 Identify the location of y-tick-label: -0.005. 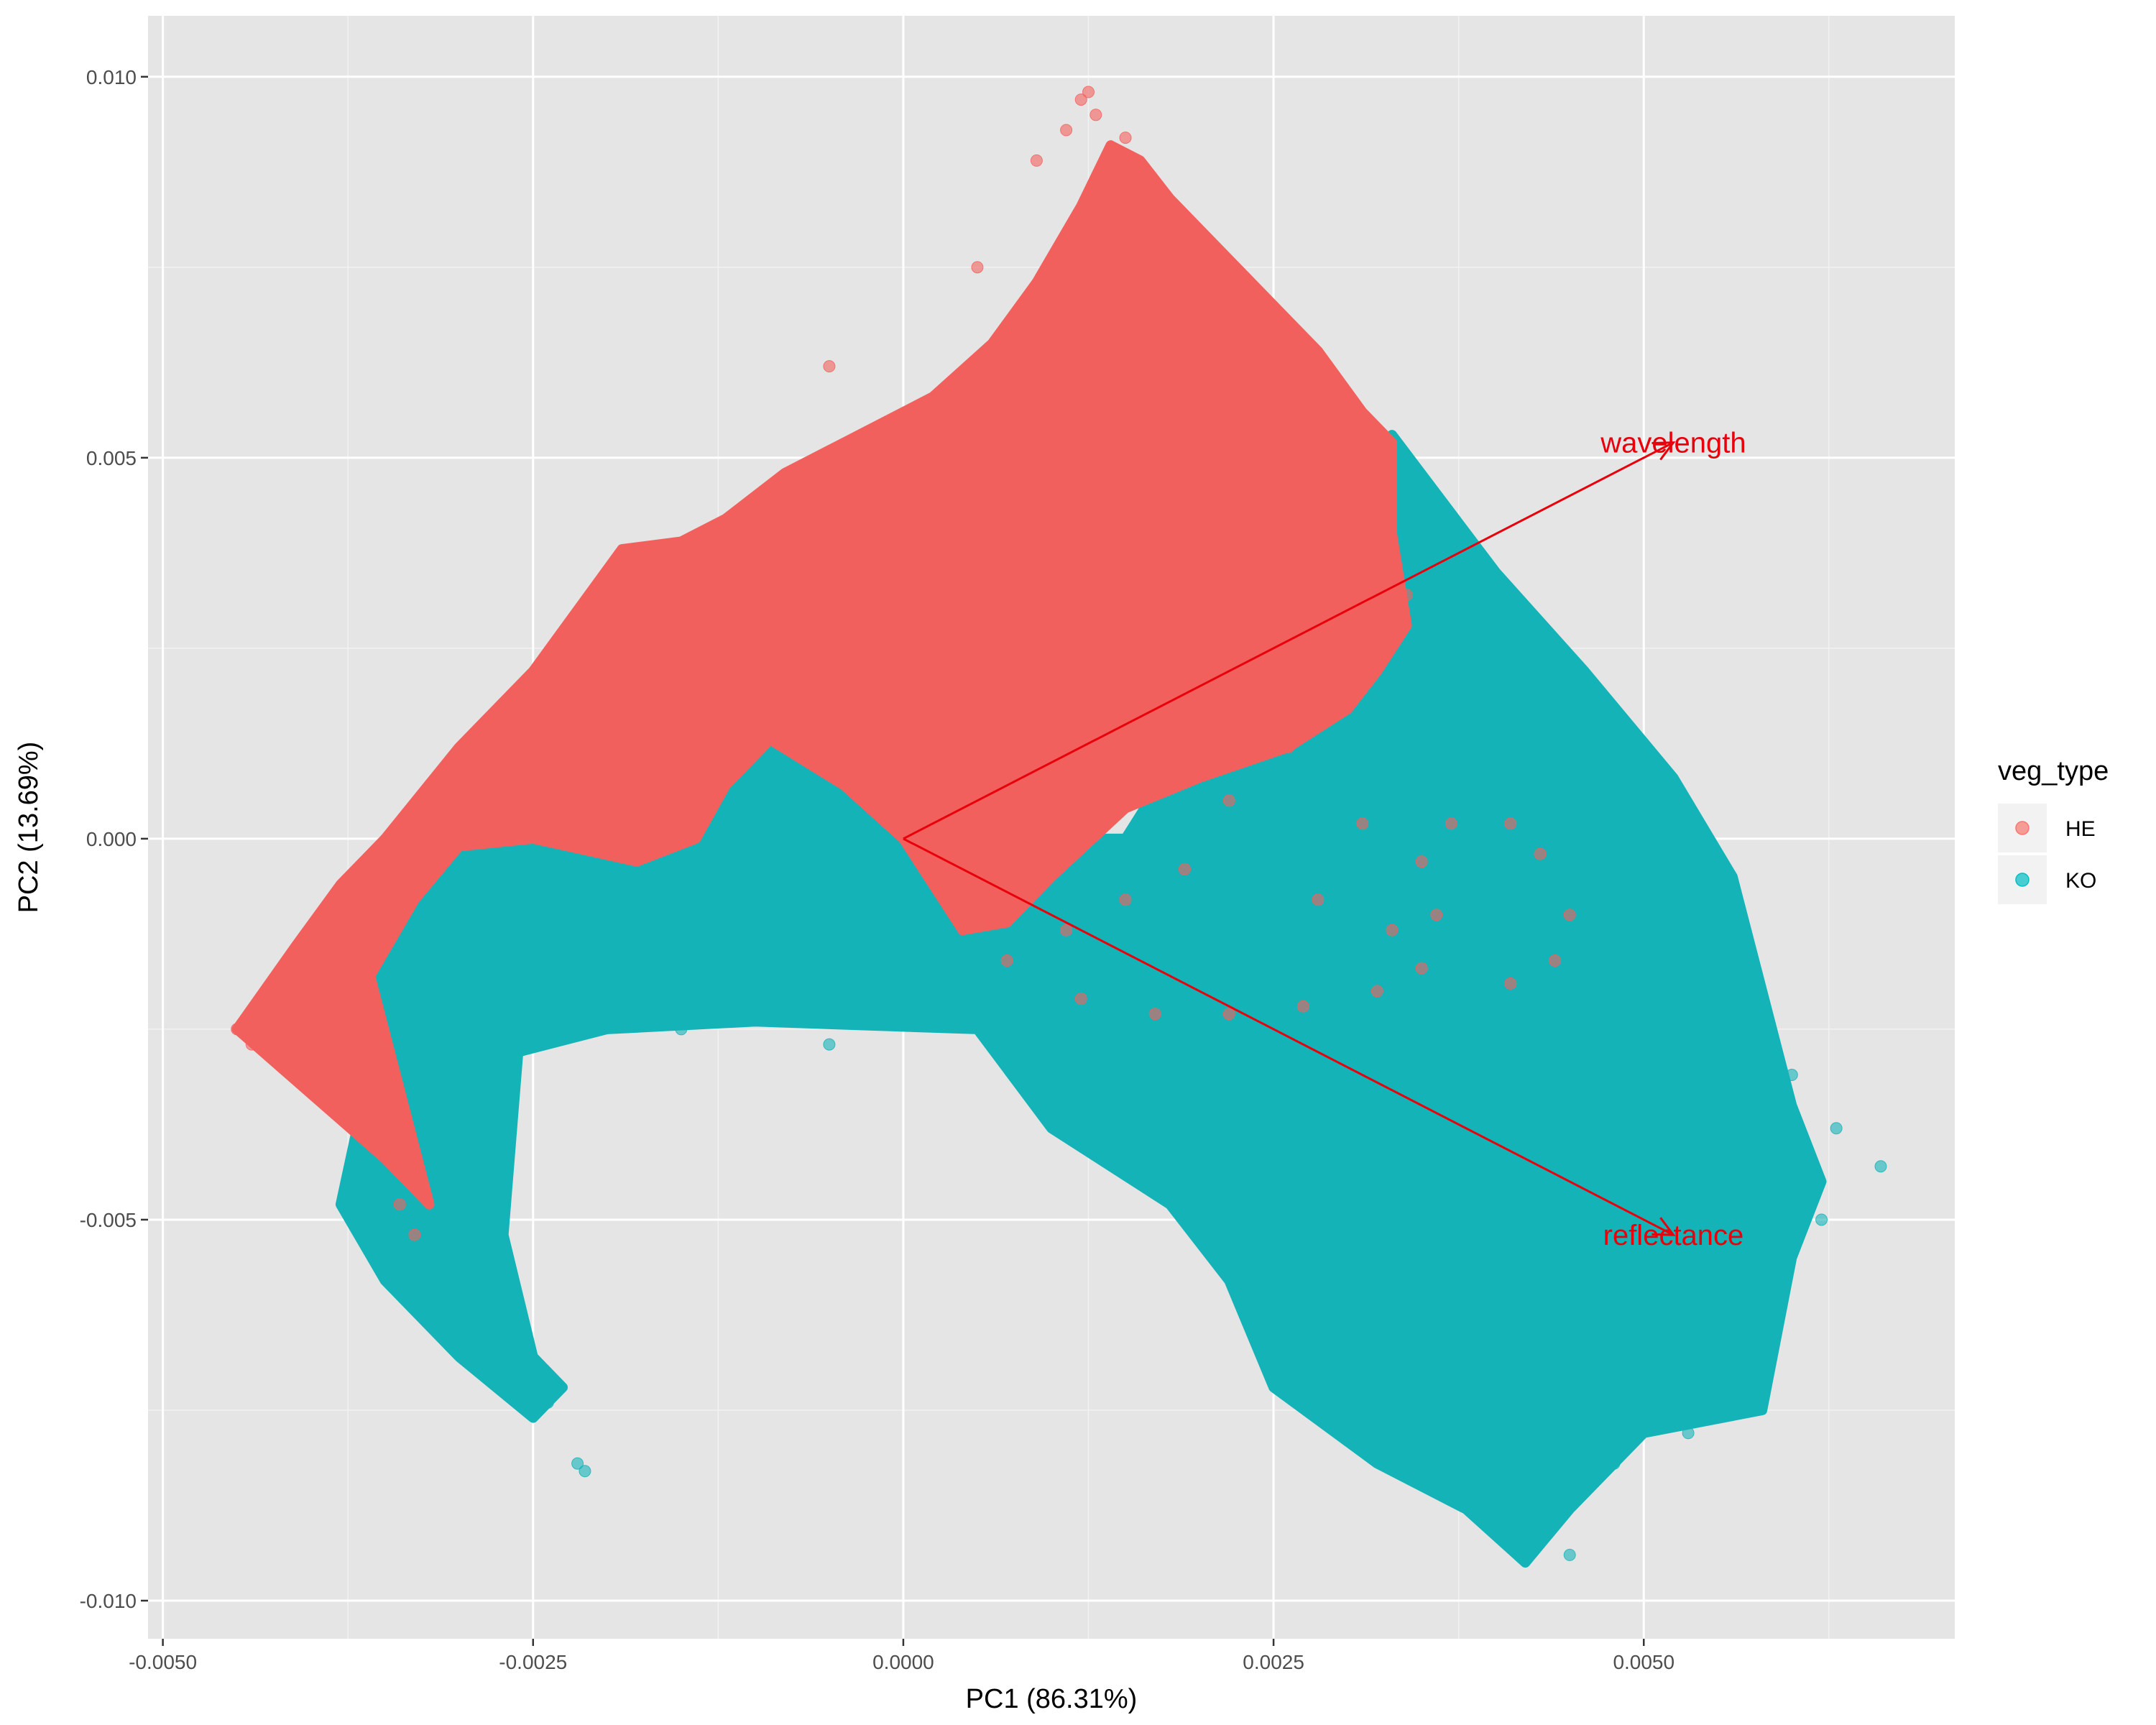
(108, 1220).